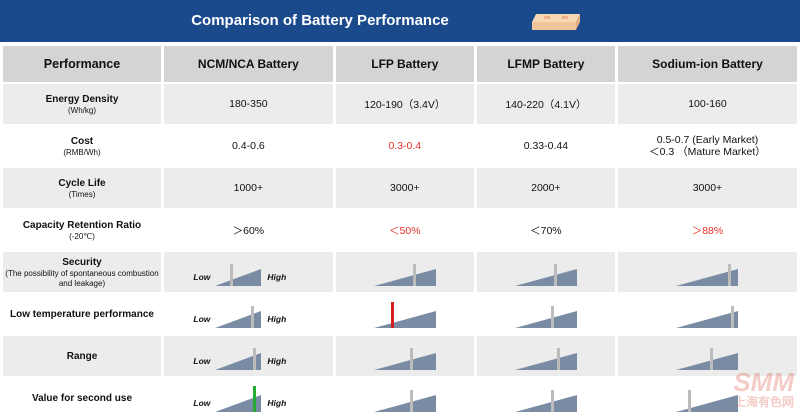  What do you see at coordinates (82, 356) in the screenshot?
I see `row-label: Range` at bounding box center [82, 356].